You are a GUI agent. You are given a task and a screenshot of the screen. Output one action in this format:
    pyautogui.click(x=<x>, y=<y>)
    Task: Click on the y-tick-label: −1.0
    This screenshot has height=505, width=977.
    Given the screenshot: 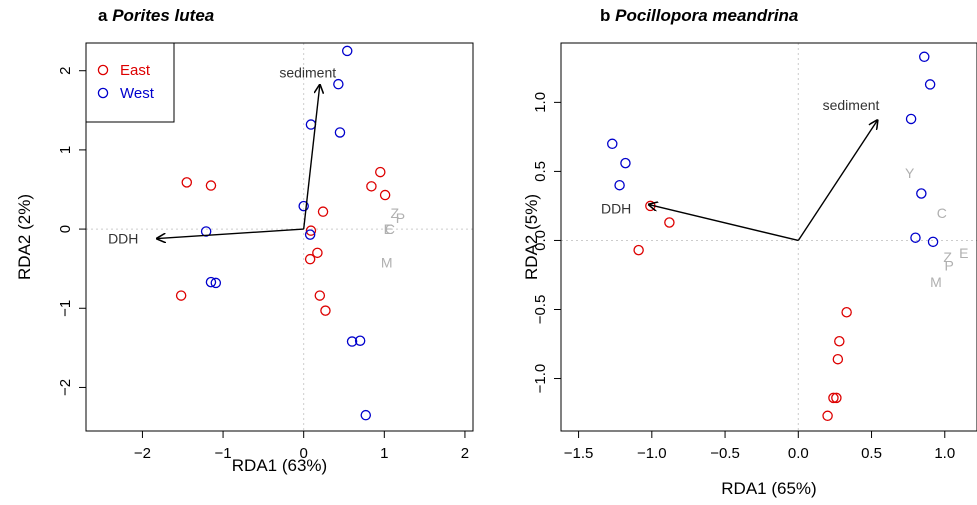 What is the action you would take?
    pyautogui.click(x=540, y=379)
    